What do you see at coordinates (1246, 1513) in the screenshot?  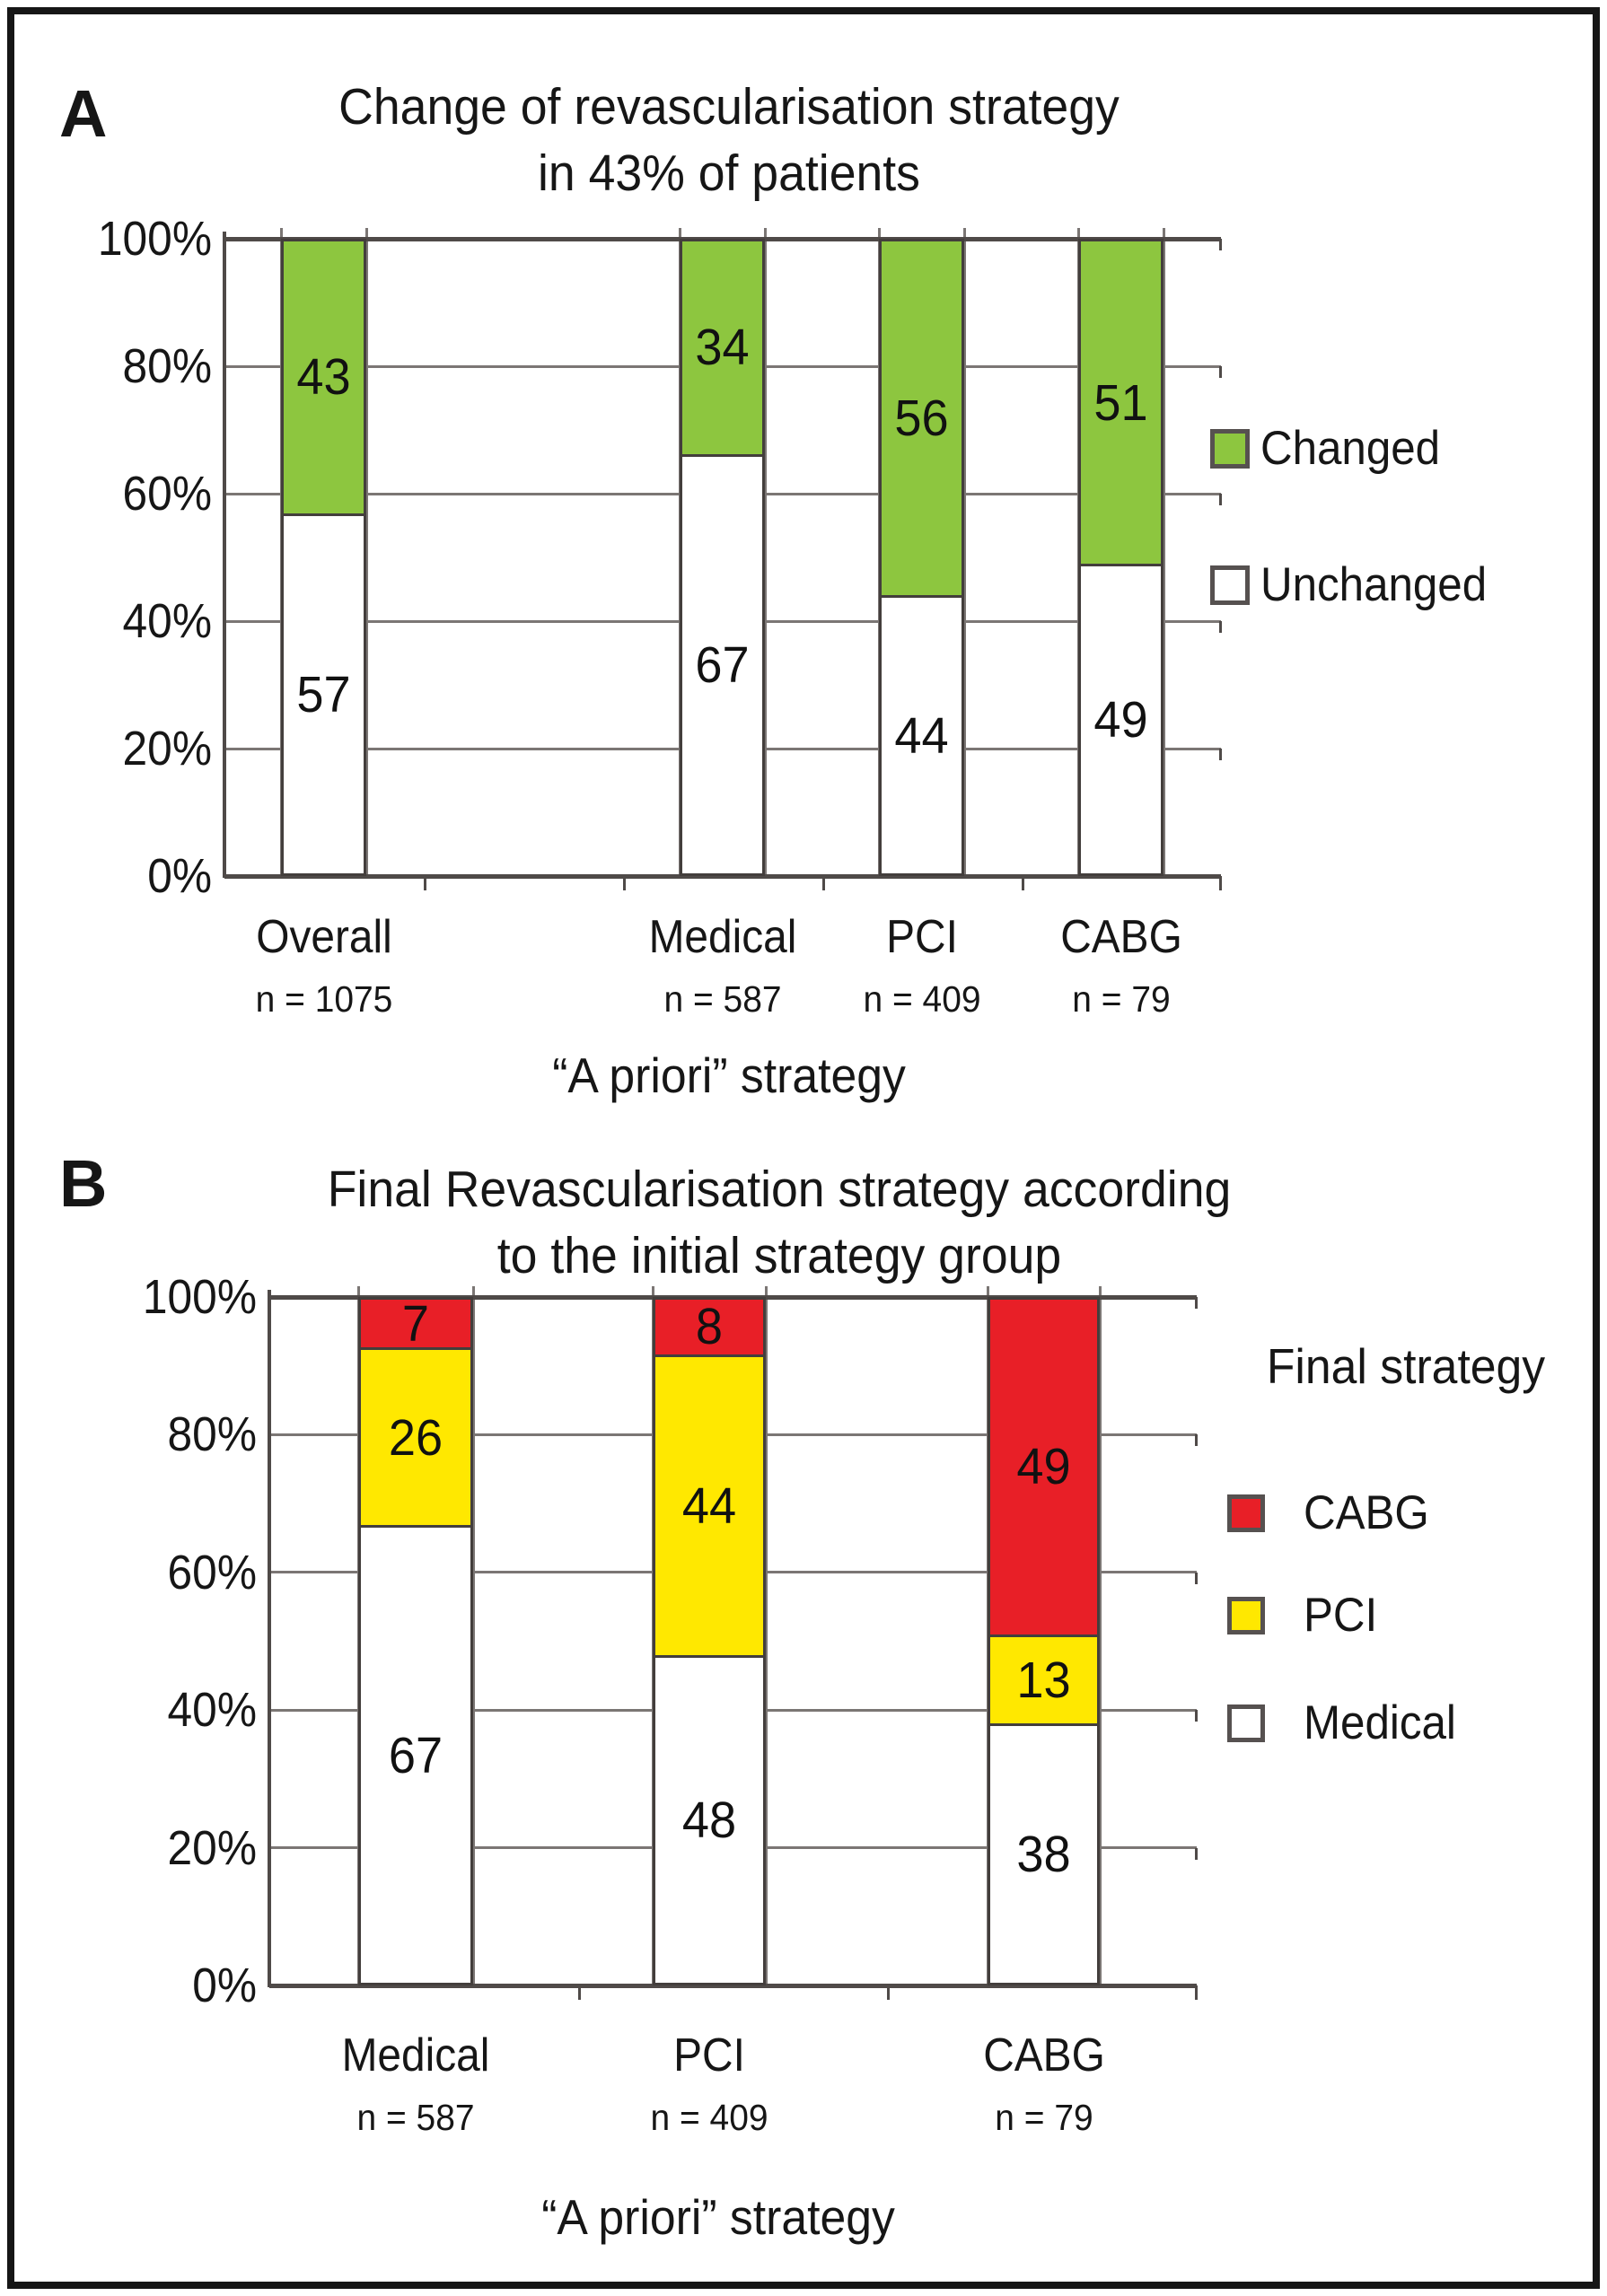 I see `legend-b-swatch-cabg` at bounding box center [1246, 1513].